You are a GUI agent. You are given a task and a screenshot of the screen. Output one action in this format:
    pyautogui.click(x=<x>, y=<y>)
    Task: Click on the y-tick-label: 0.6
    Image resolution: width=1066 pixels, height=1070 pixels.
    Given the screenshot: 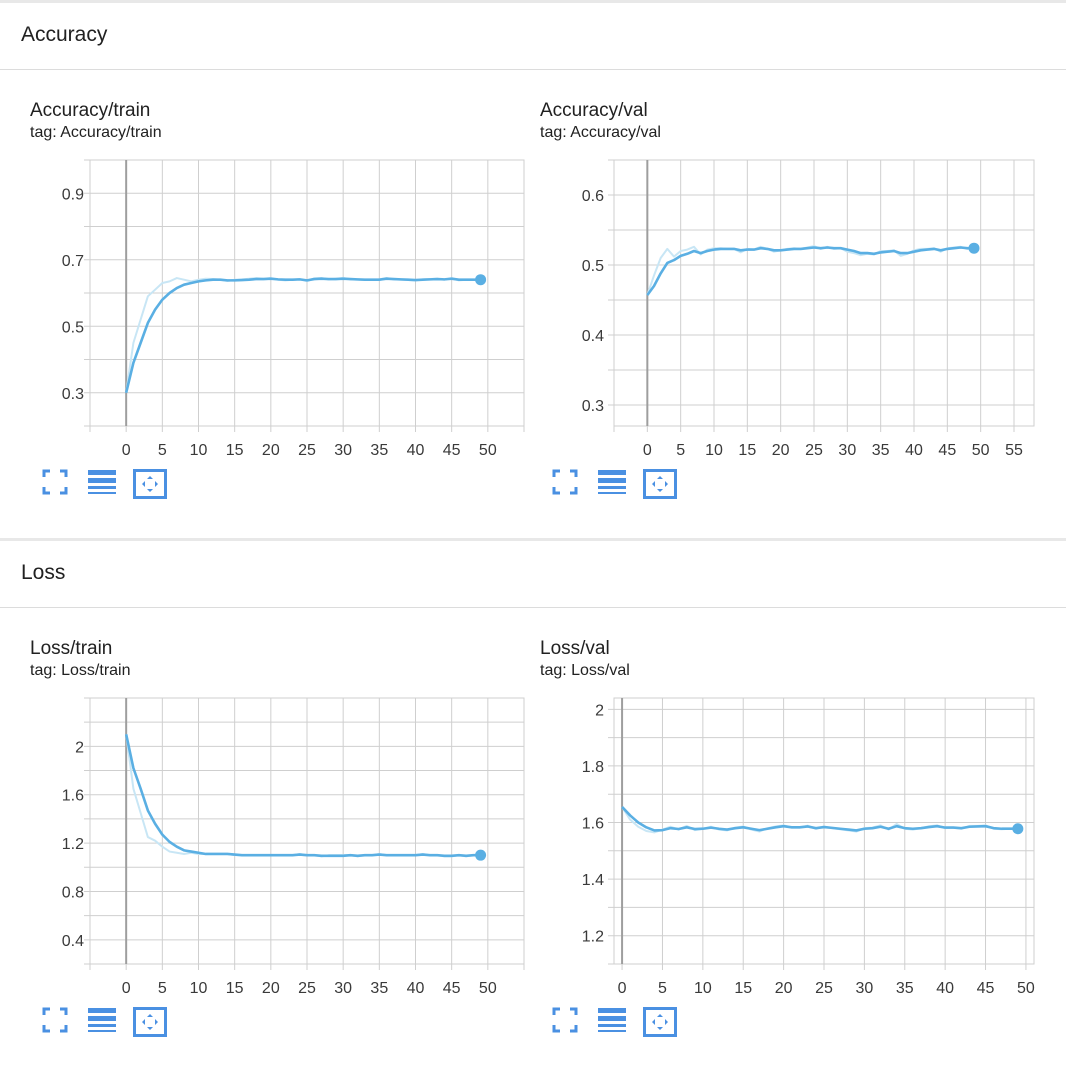 What is the action you would take?
    pyautogui.click(x=593, y=196)
    